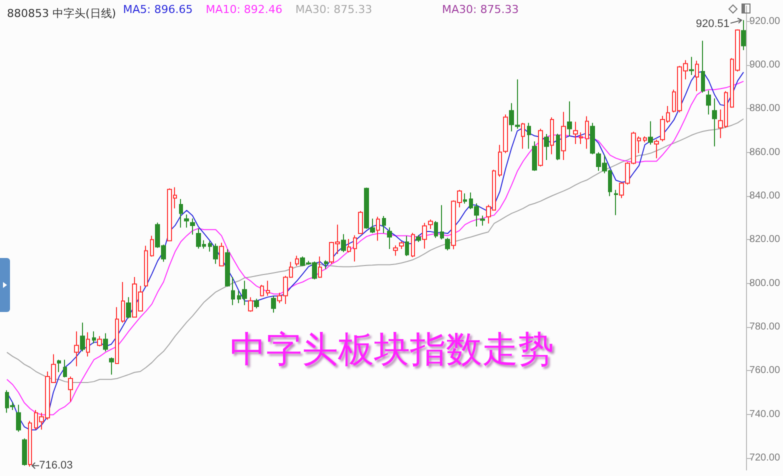 The image size is (783, 476). I want to click on y-tick-label: 840.00, so click(764, 196).